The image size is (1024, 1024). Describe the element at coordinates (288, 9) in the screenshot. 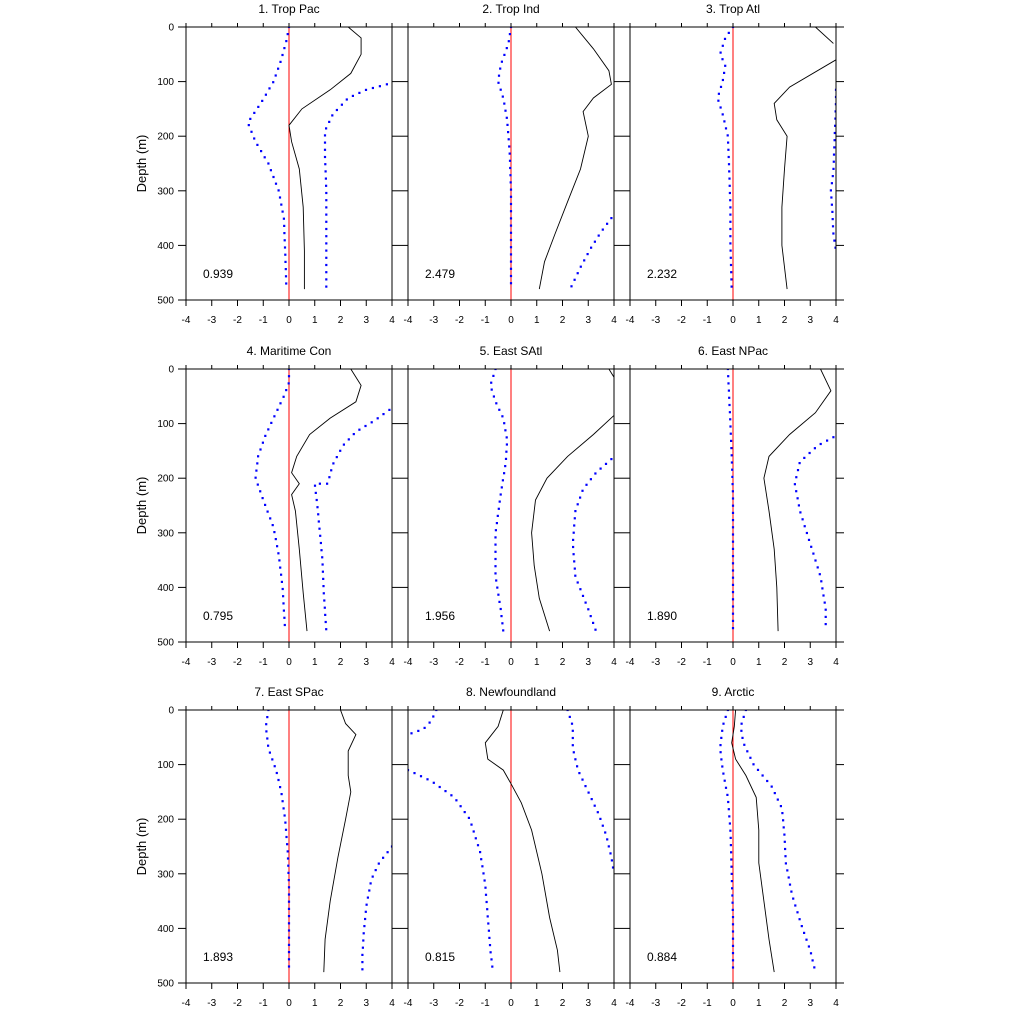

I see `panel-title: 1. Trop Pac` at that location.